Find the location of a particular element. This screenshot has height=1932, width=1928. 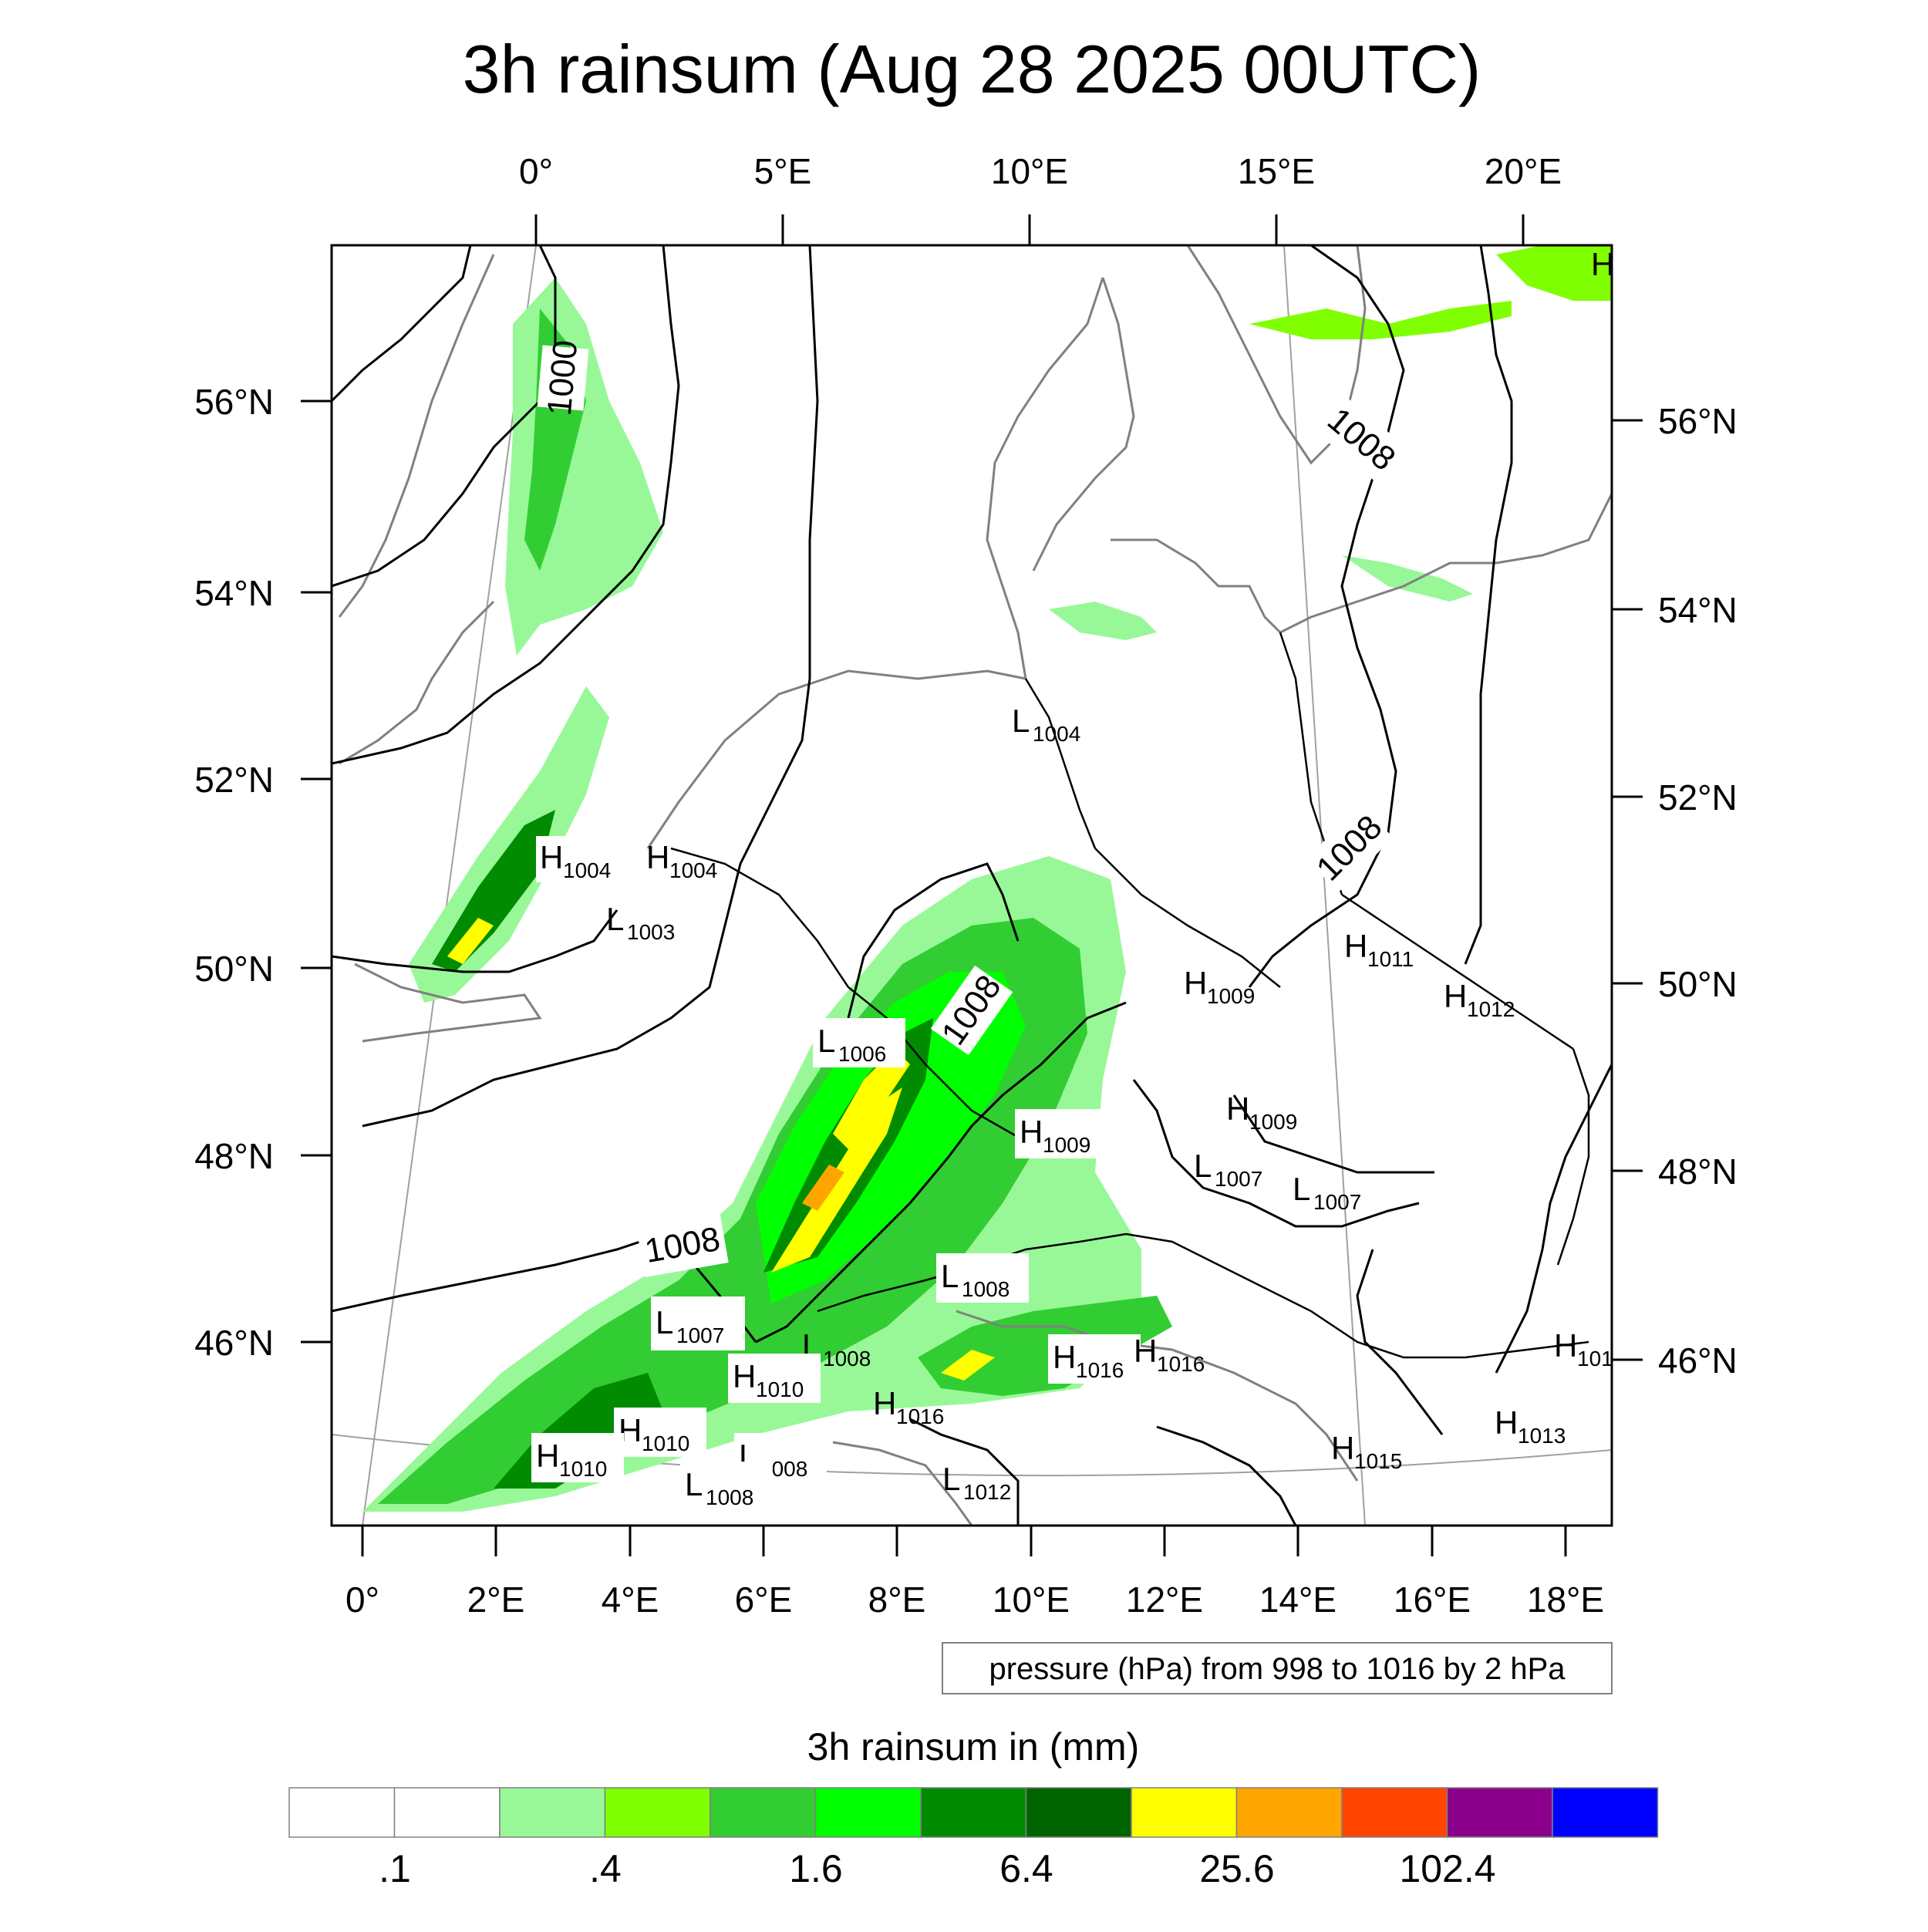

right-tick-label: 56°N is located at coordinates (1698, 421).